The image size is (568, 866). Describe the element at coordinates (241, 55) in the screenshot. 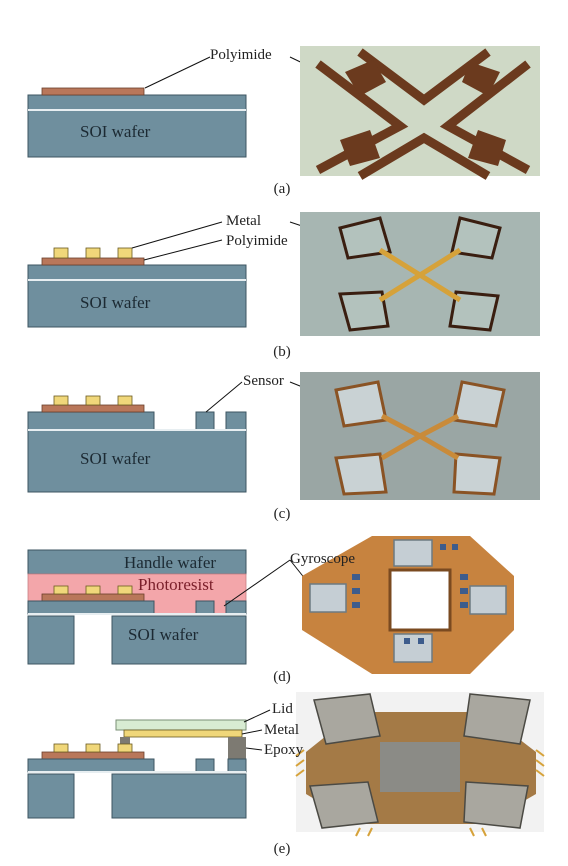

I see `label-polyimide-a: Polyimide` at that location.